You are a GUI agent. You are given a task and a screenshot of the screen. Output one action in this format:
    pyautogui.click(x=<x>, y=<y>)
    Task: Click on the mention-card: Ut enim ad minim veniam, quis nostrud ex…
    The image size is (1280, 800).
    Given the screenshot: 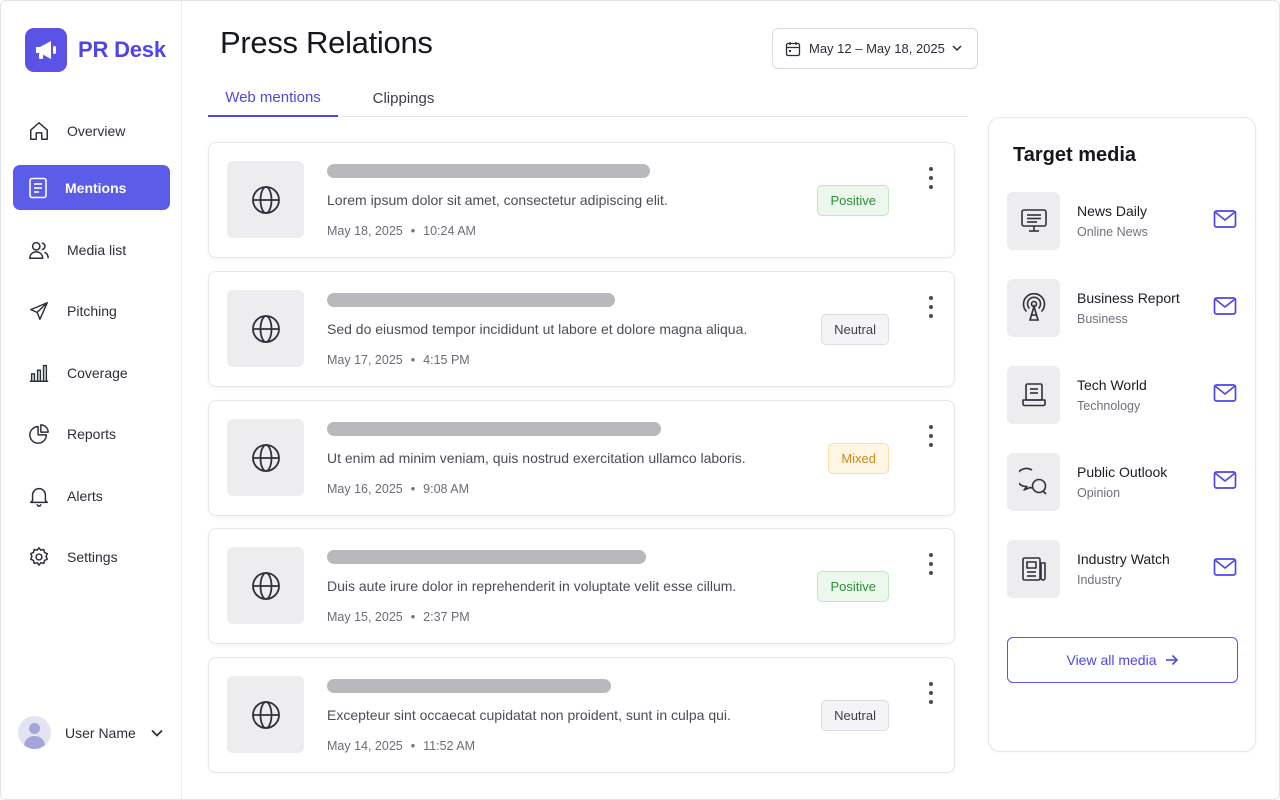 What is the action you would take?
    pyautogui.click(x=581, y=458)
    